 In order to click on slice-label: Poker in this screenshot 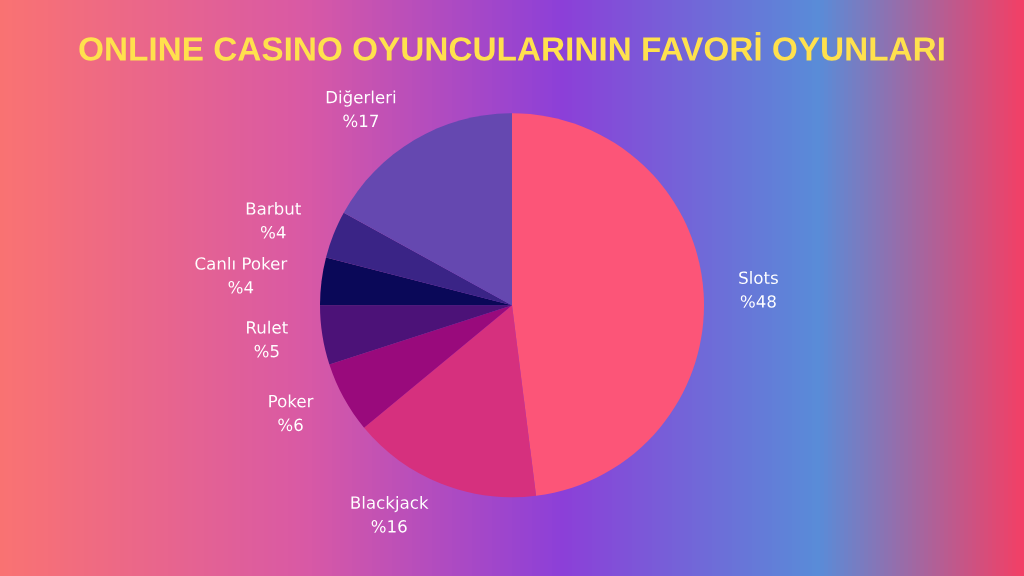, I will do `click(291, 401)`.